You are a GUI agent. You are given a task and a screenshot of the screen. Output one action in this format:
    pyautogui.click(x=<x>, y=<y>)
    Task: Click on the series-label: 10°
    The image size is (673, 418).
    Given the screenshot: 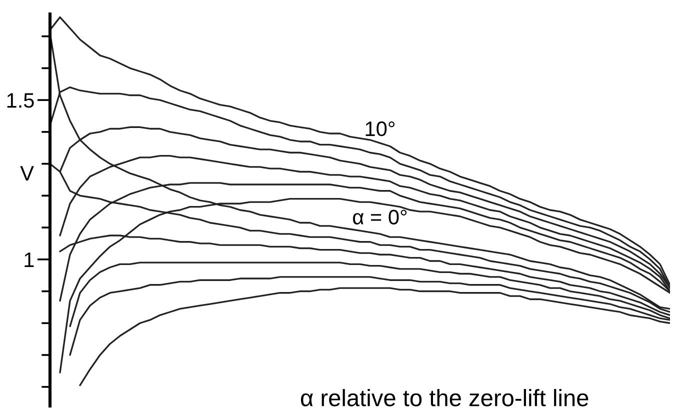 What is the action you would take?
    pyautogui.click(x=380, y=128)
    